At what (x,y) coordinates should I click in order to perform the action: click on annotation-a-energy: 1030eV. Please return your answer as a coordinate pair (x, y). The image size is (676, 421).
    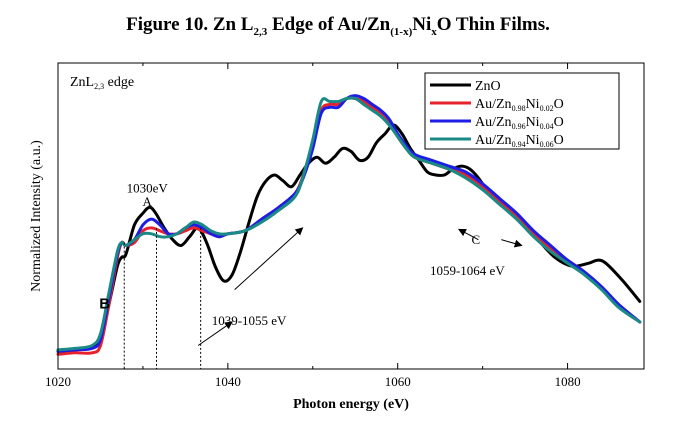
    Looking at the image, I should click on (148, 188).